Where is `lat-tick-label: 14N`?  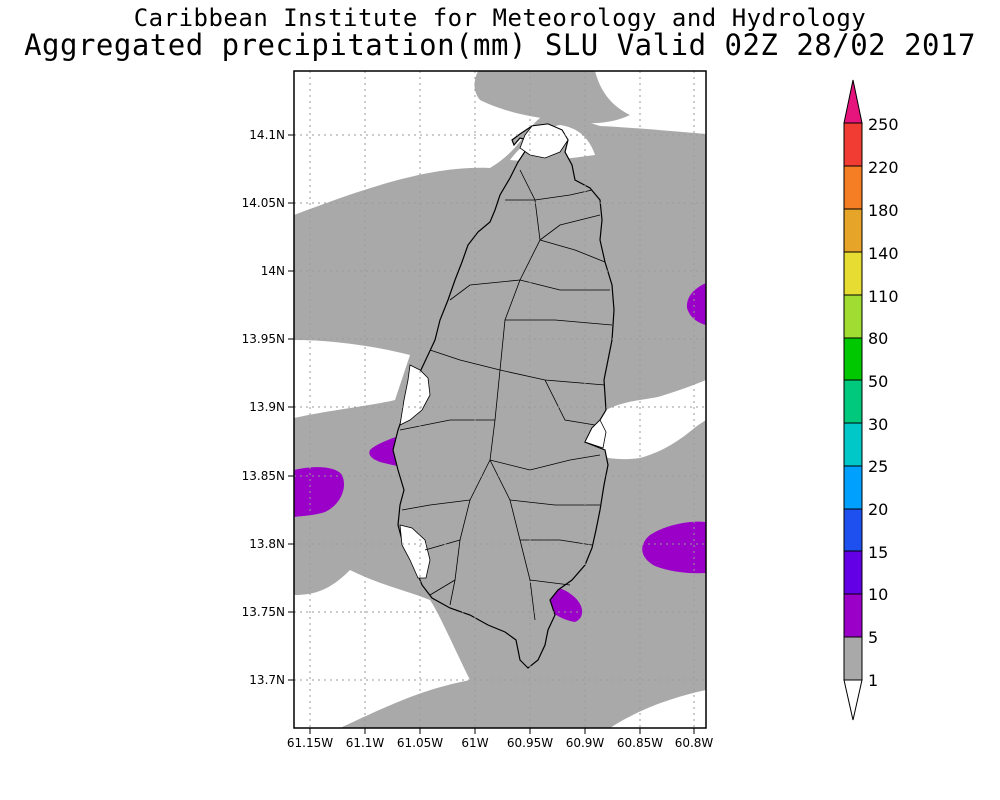
lat-tick-label: 14N is located at coordinates (273, 271).